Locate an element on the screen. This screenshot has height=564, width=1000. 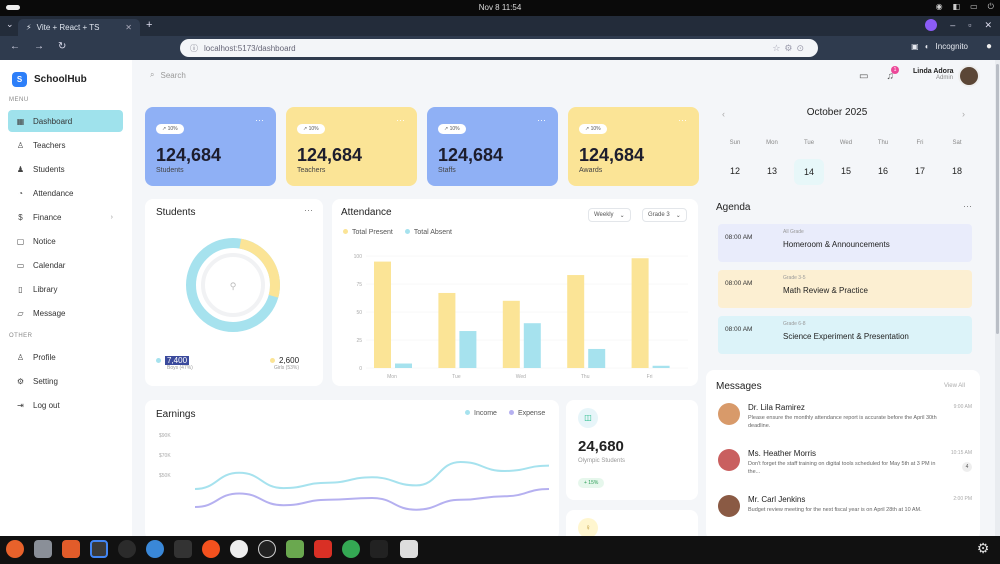
mongodb-icon is located at coordinates (239, 549).